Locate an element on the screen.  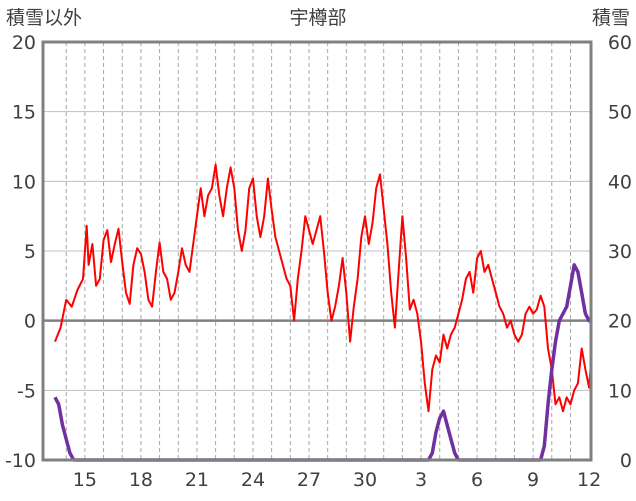
right-tick-label: 50 is located at coordinates (620, 113).